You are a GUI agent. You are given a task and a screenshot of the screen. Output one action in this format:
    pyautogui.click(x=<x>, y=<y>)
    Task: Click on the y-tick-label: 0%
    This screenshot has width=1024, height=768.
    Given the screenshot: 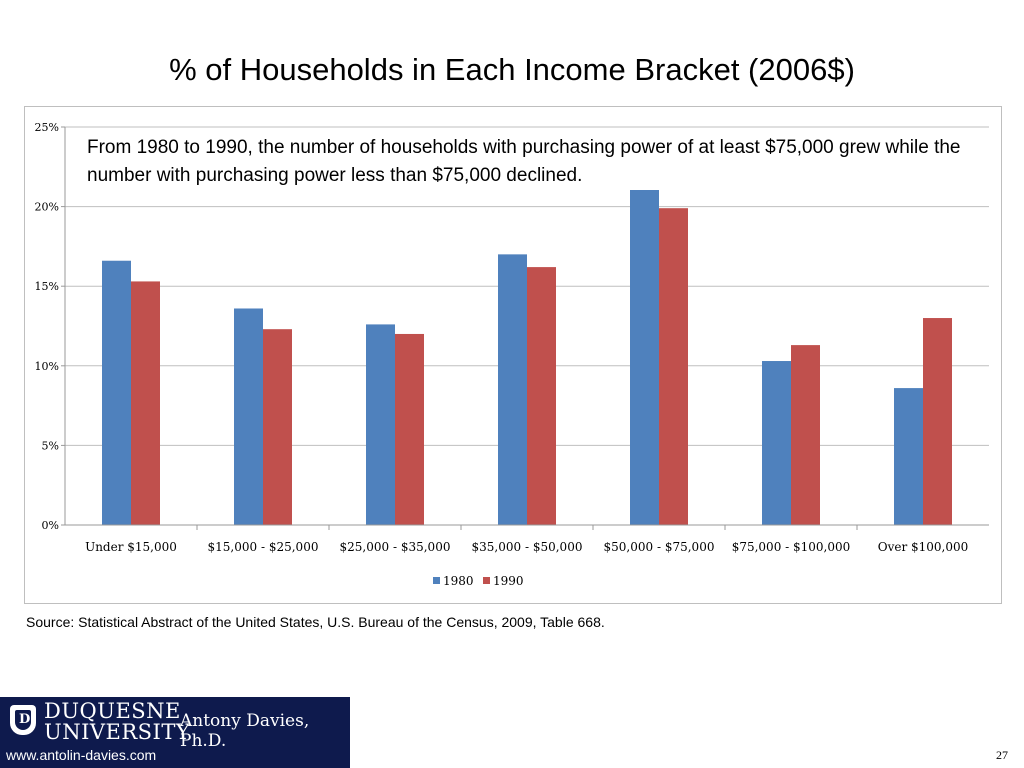 What is the action you would take?
    pyautogui.click(x=50, y=525)
    